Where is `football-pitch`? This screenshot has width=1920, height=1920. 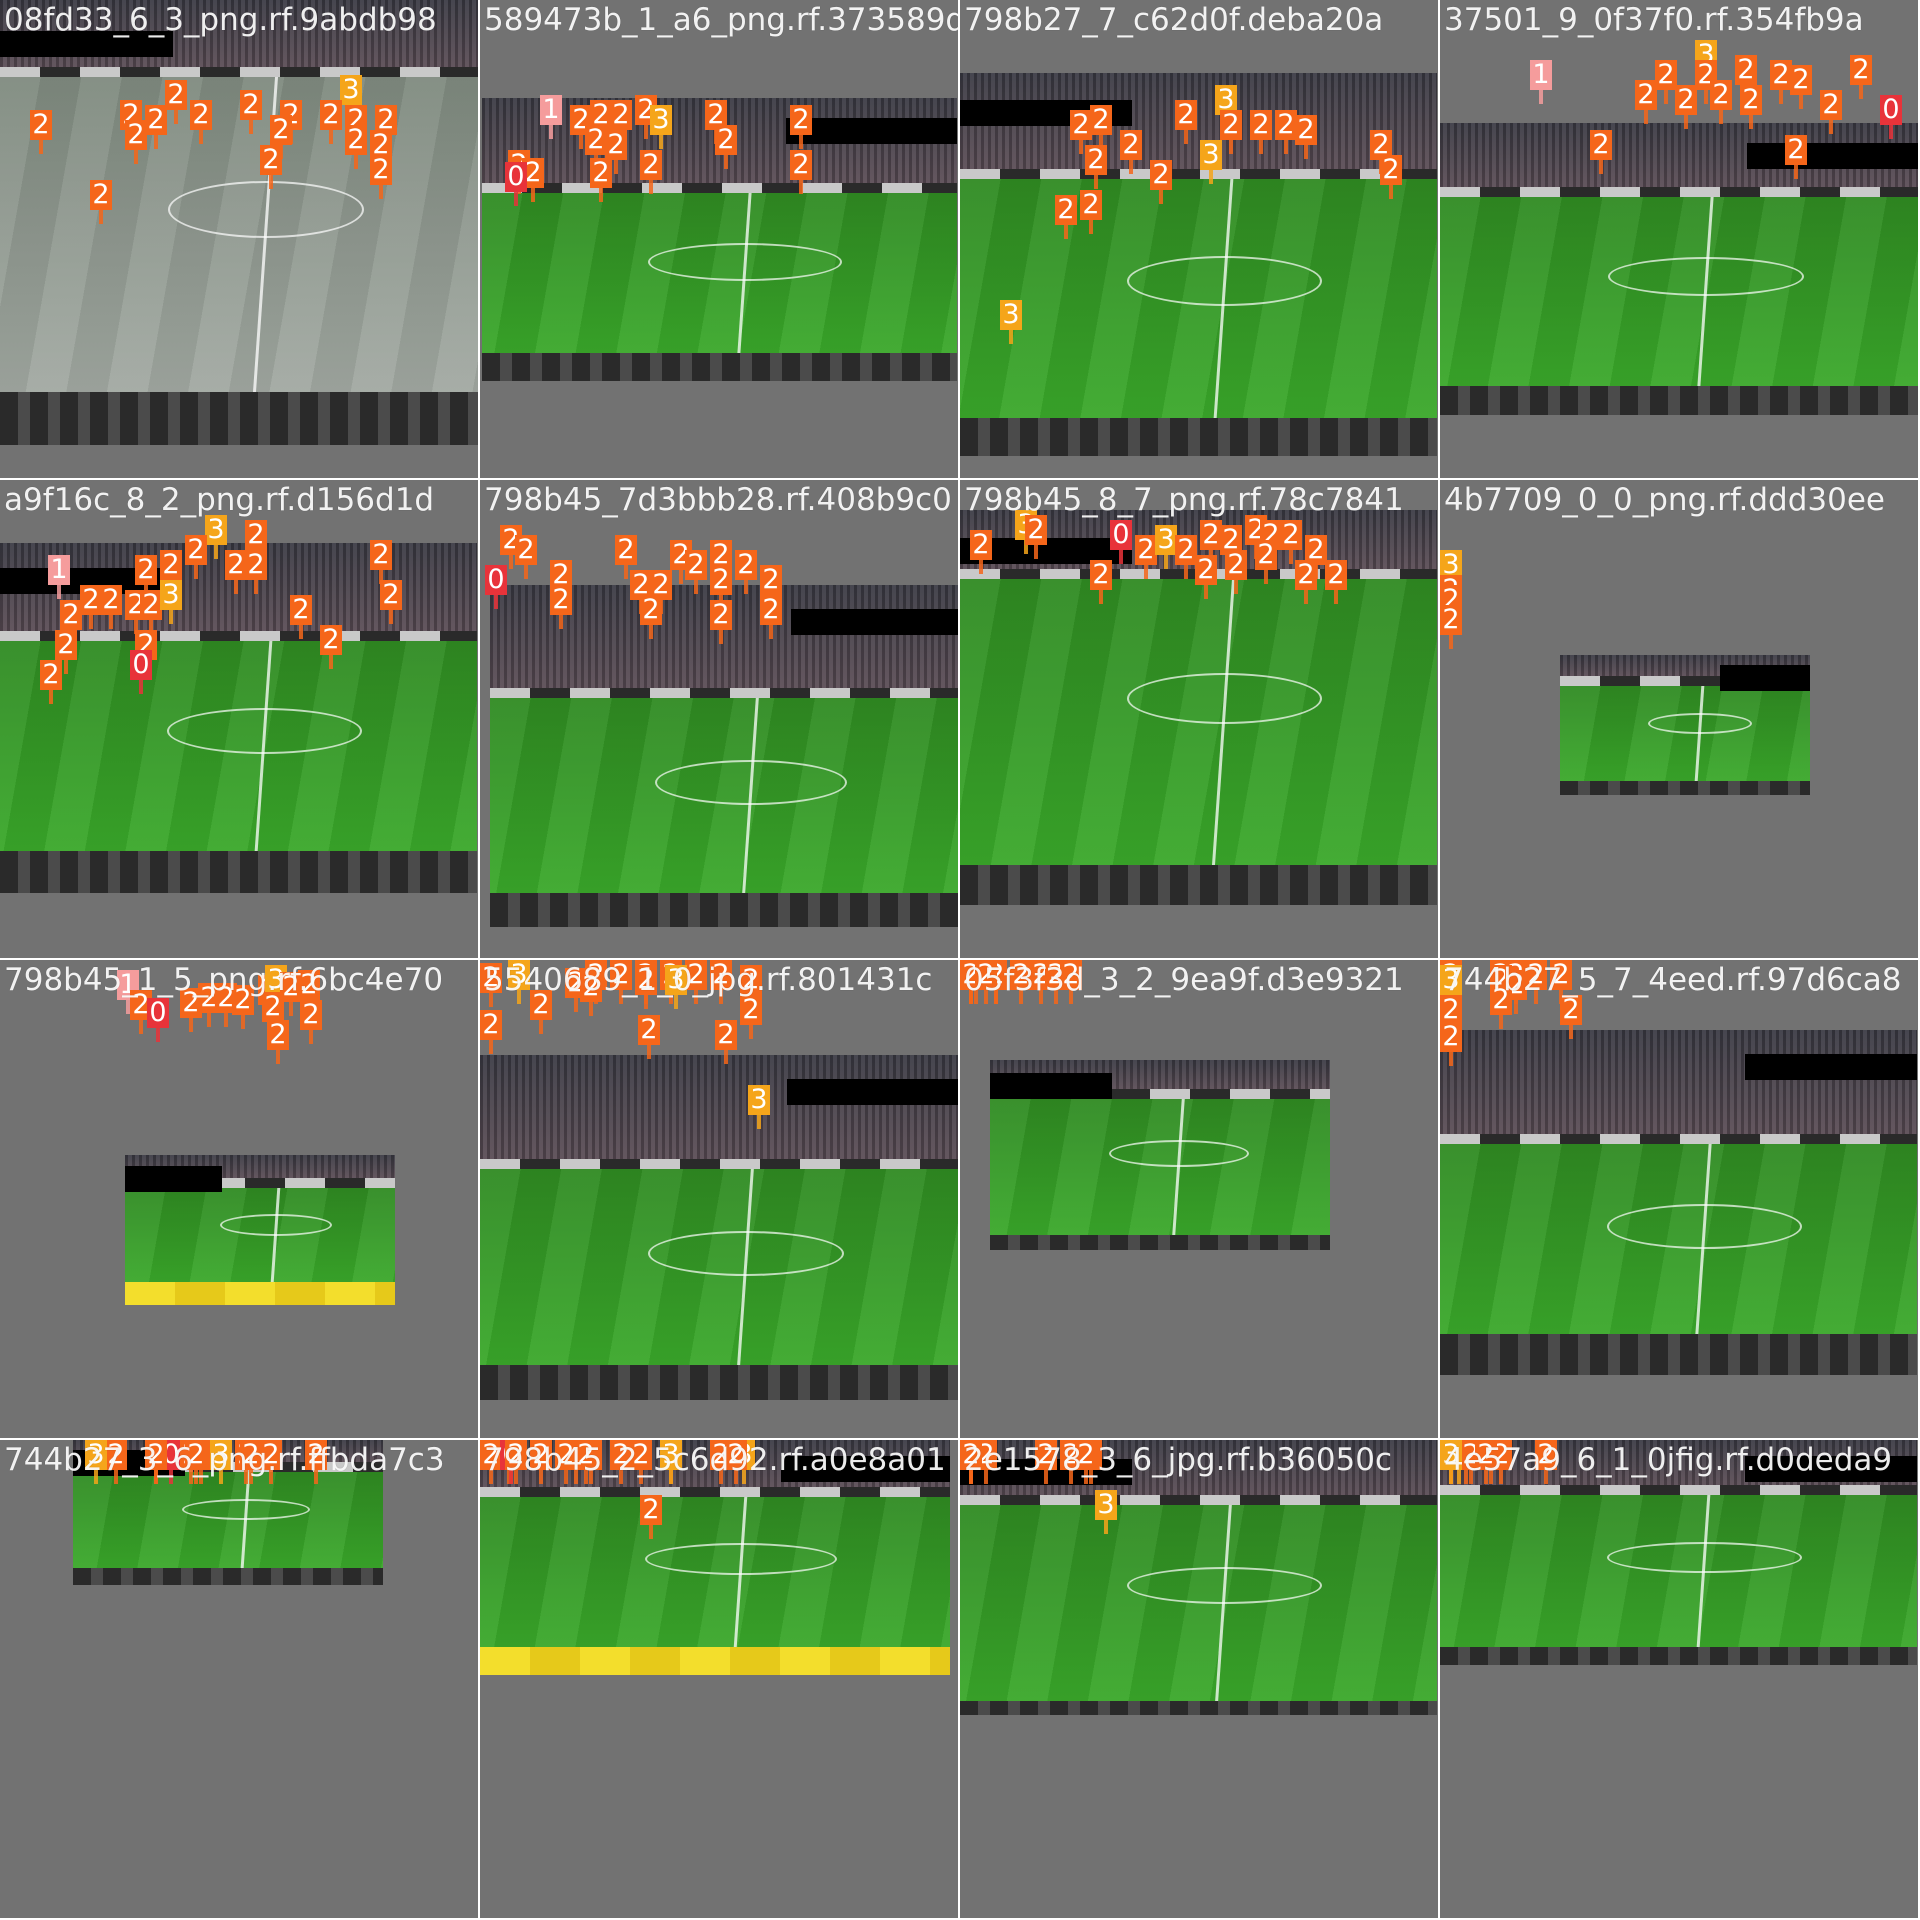 football-pitch is located at coordinates (1160, 1167).